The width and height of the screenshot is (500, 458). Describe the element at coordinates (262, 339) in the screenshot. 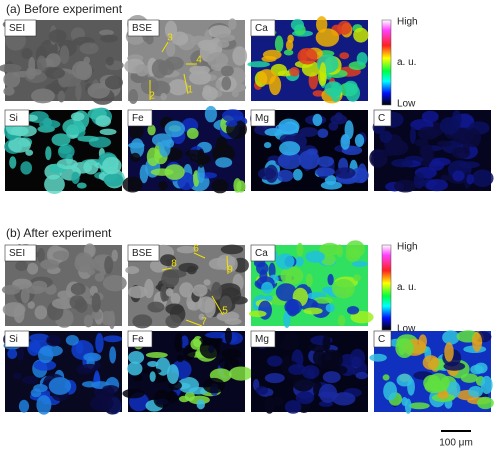

I see `panel-label: Mg` at that location.